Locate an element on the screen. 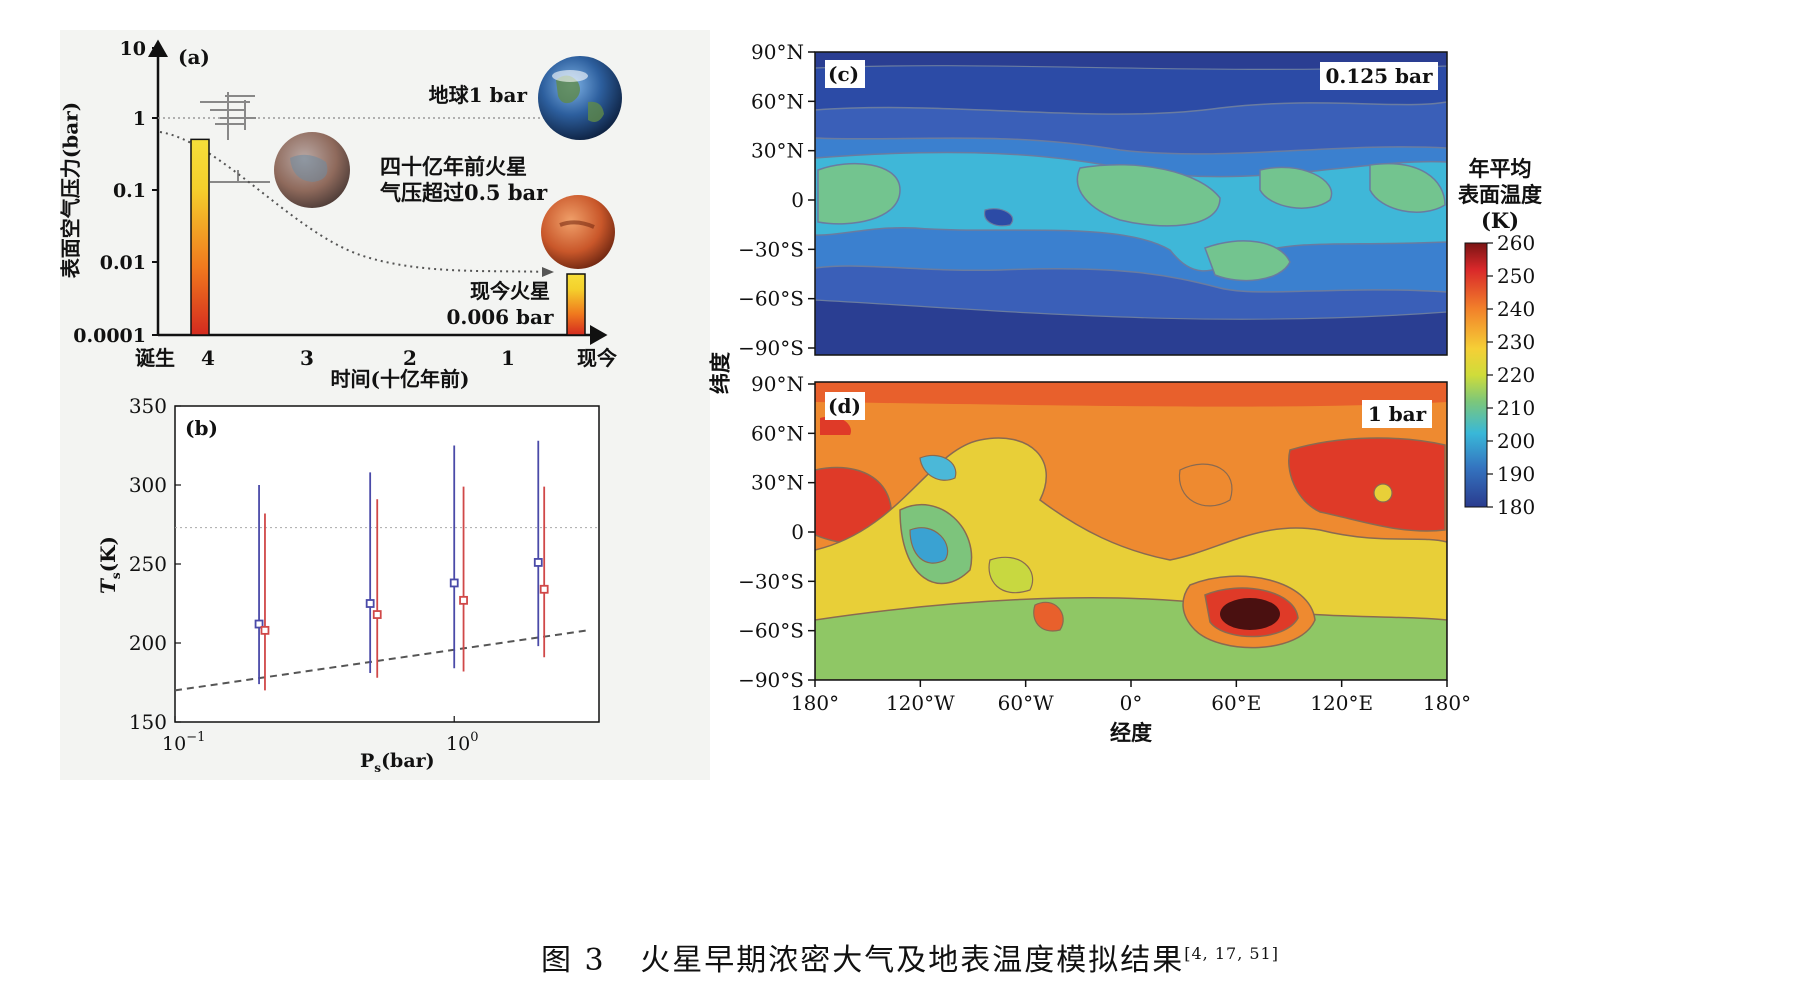 Image resolution: width=1820 pixels, height=987 pixels. bar-present-mars is located at coordinates (576, 304).